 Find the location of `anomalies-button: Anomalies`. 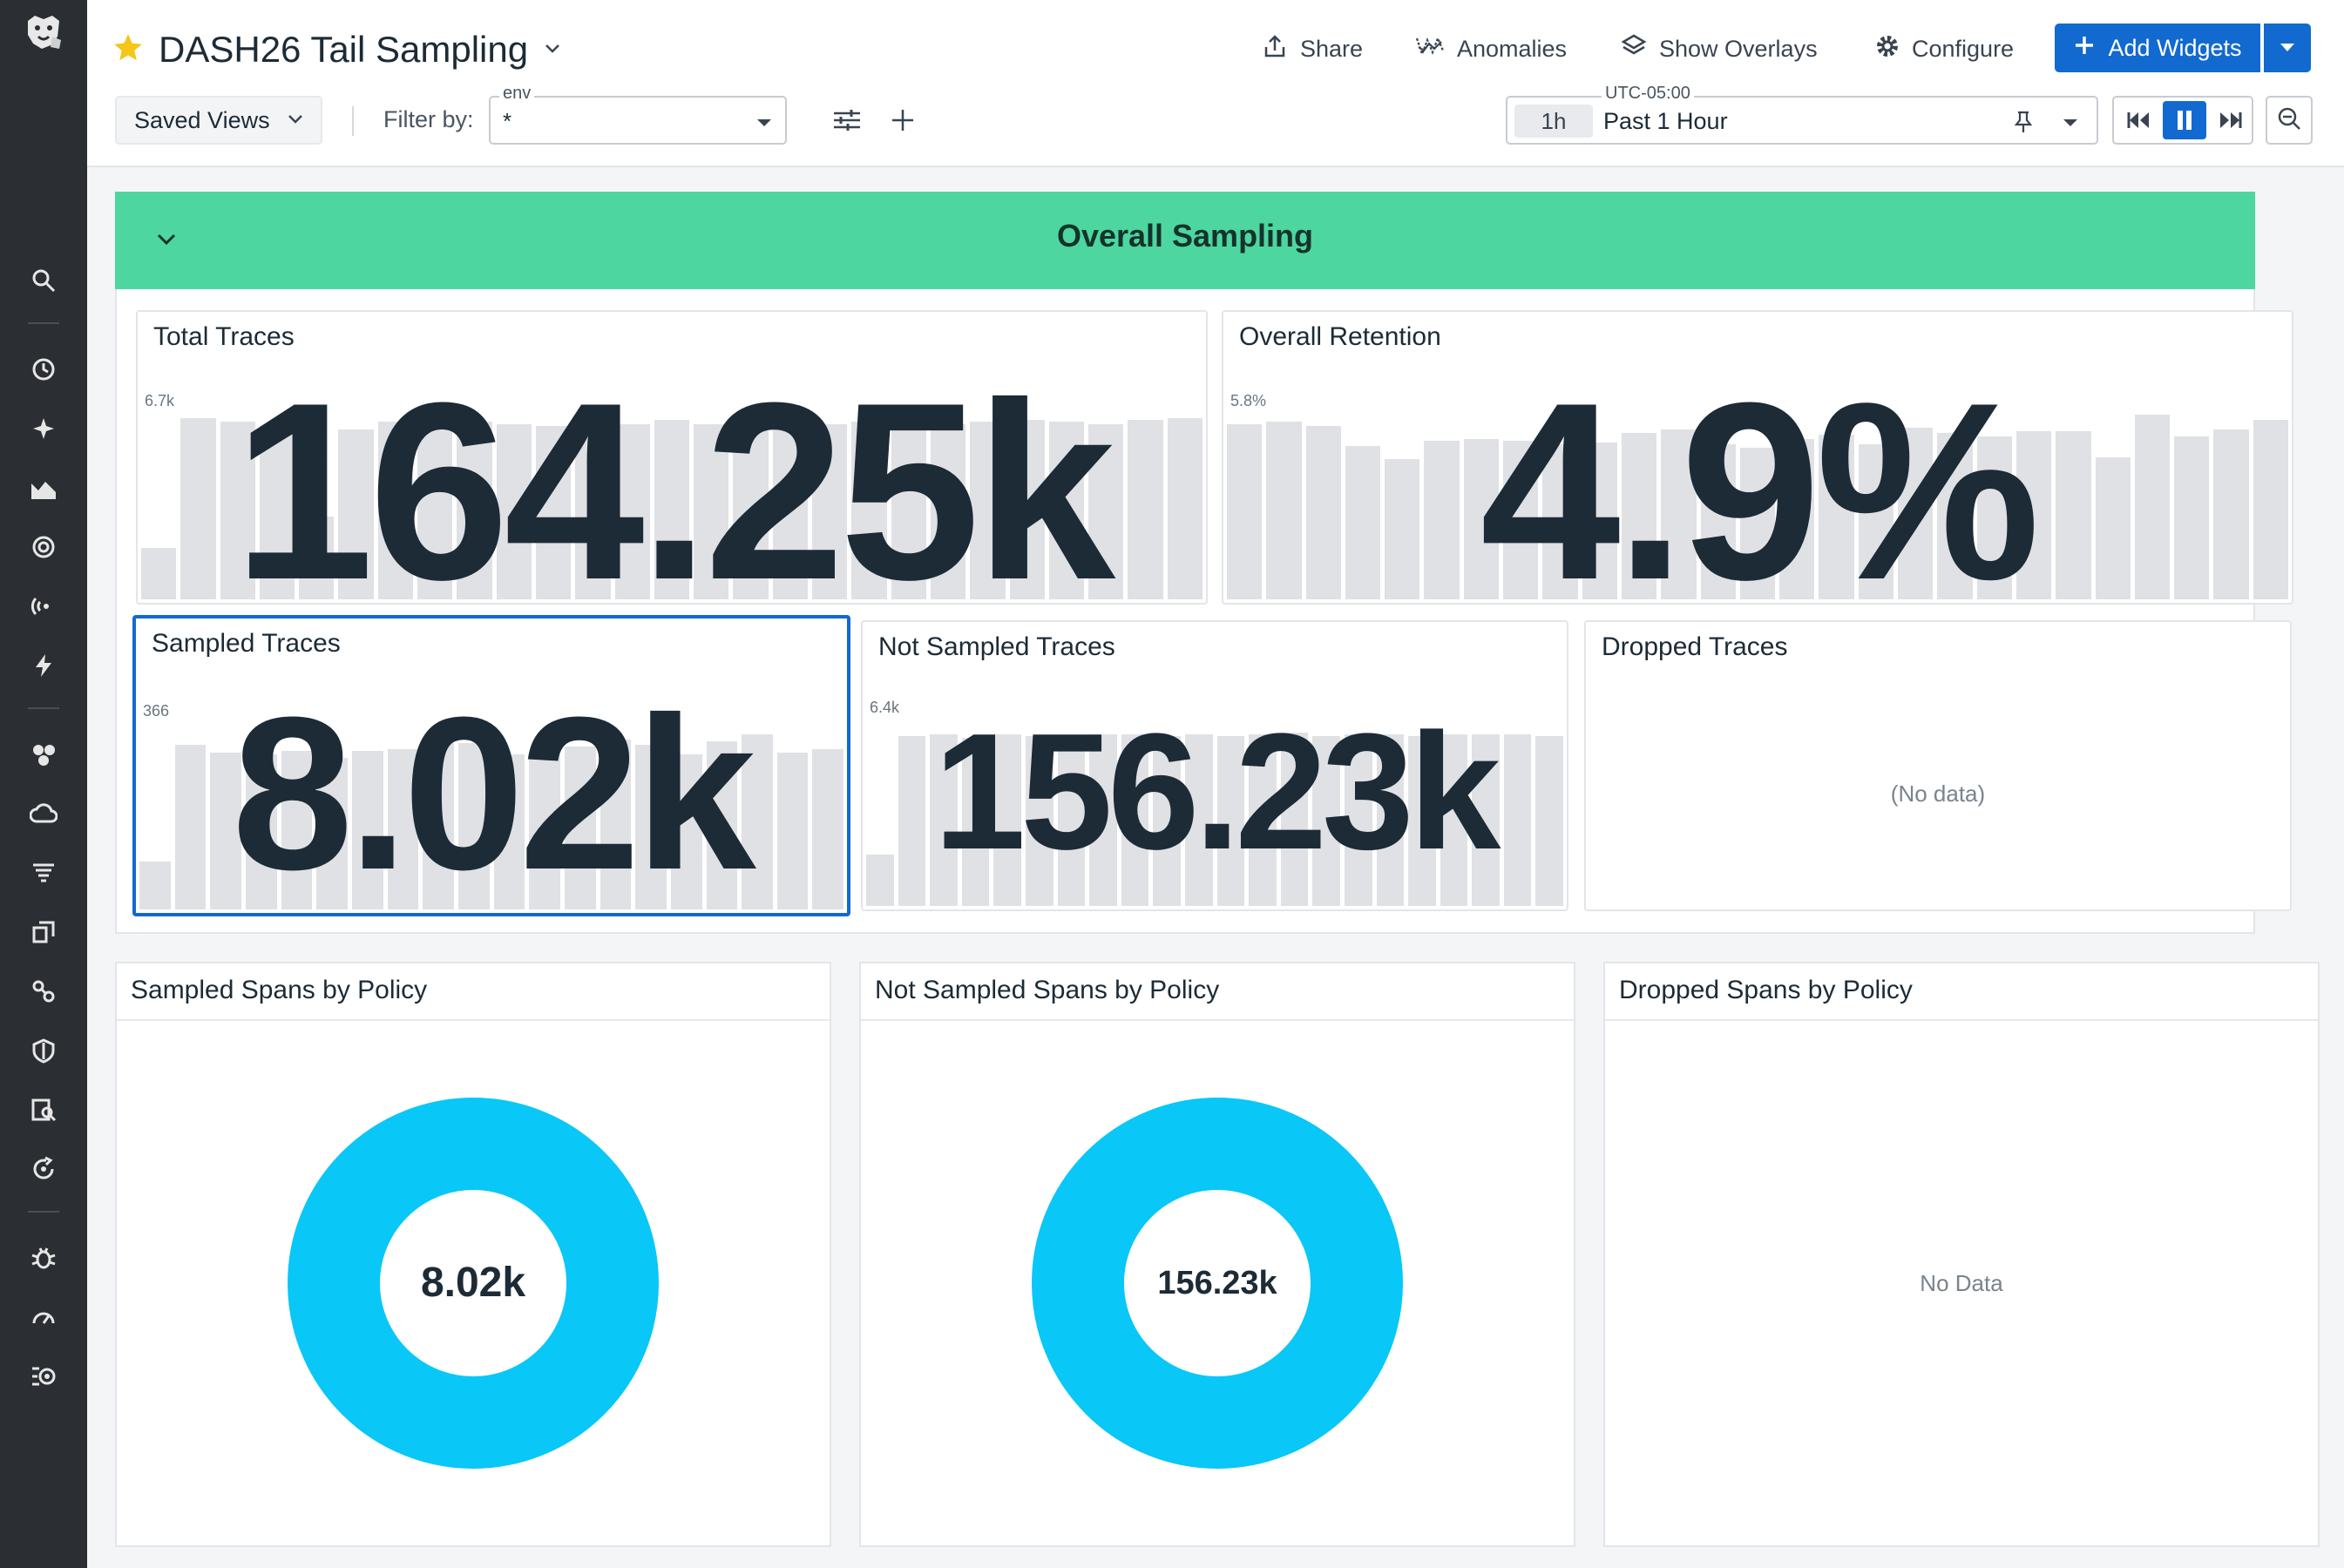

anomalies-button: Anomalies is located at coordinates (1491, 48).